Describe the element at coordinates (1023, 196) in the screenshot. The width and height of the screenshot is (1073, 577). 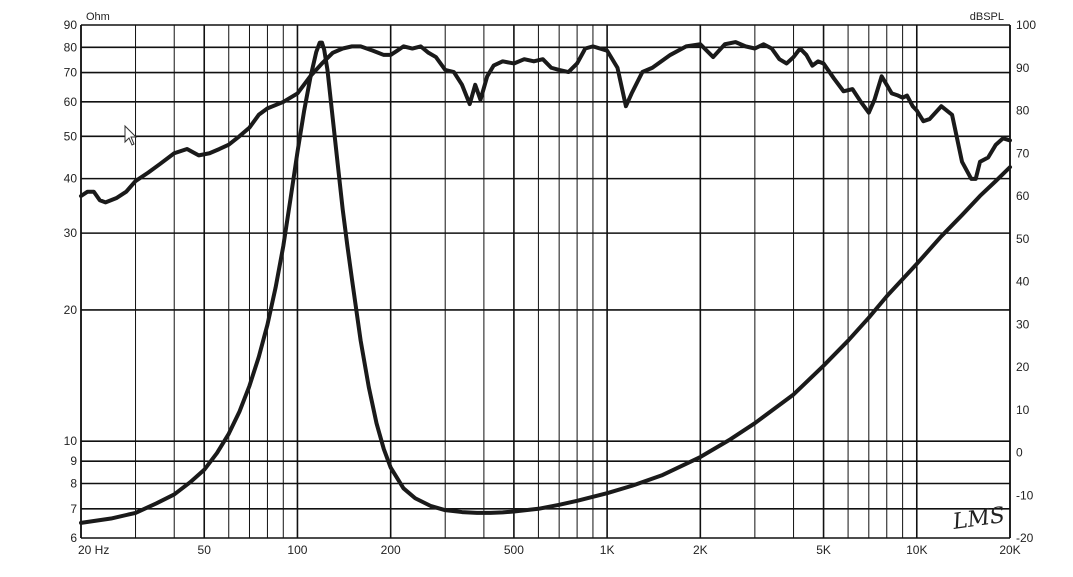
I see `y-right-tick-label: 60` at that location.